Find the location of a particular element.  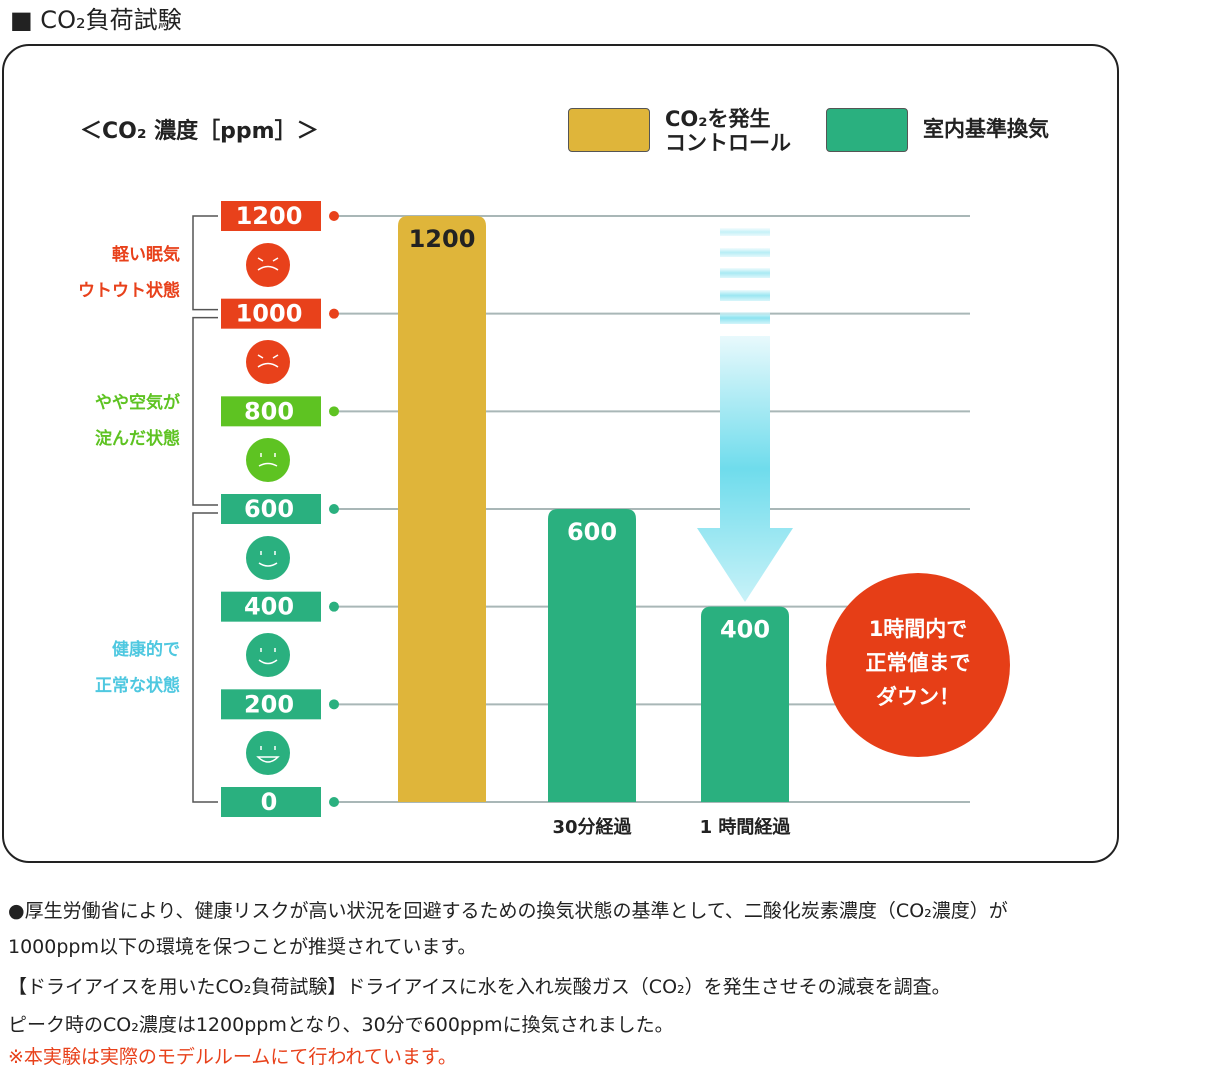

y-tick-label: 200 is located at coordinates (269, 704).